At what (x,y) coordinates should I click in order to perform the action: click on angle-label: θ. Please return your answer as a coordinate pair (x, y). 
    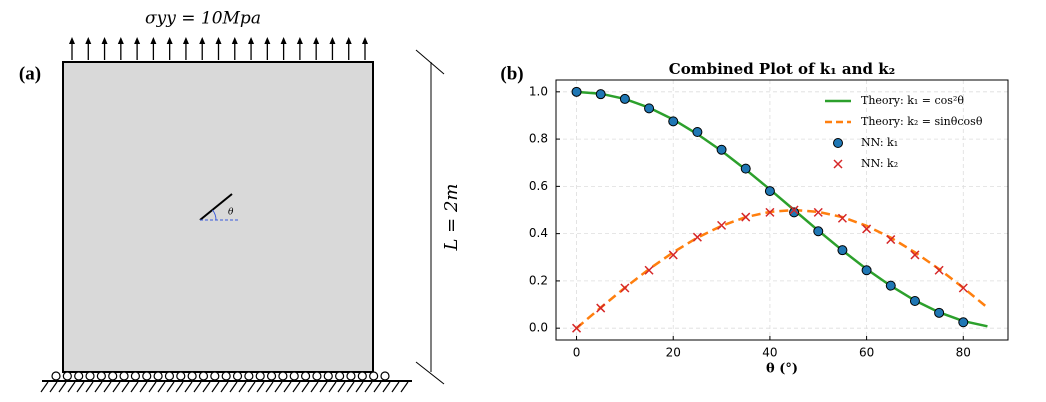
    Looking at the image, I should click on (231, 213).